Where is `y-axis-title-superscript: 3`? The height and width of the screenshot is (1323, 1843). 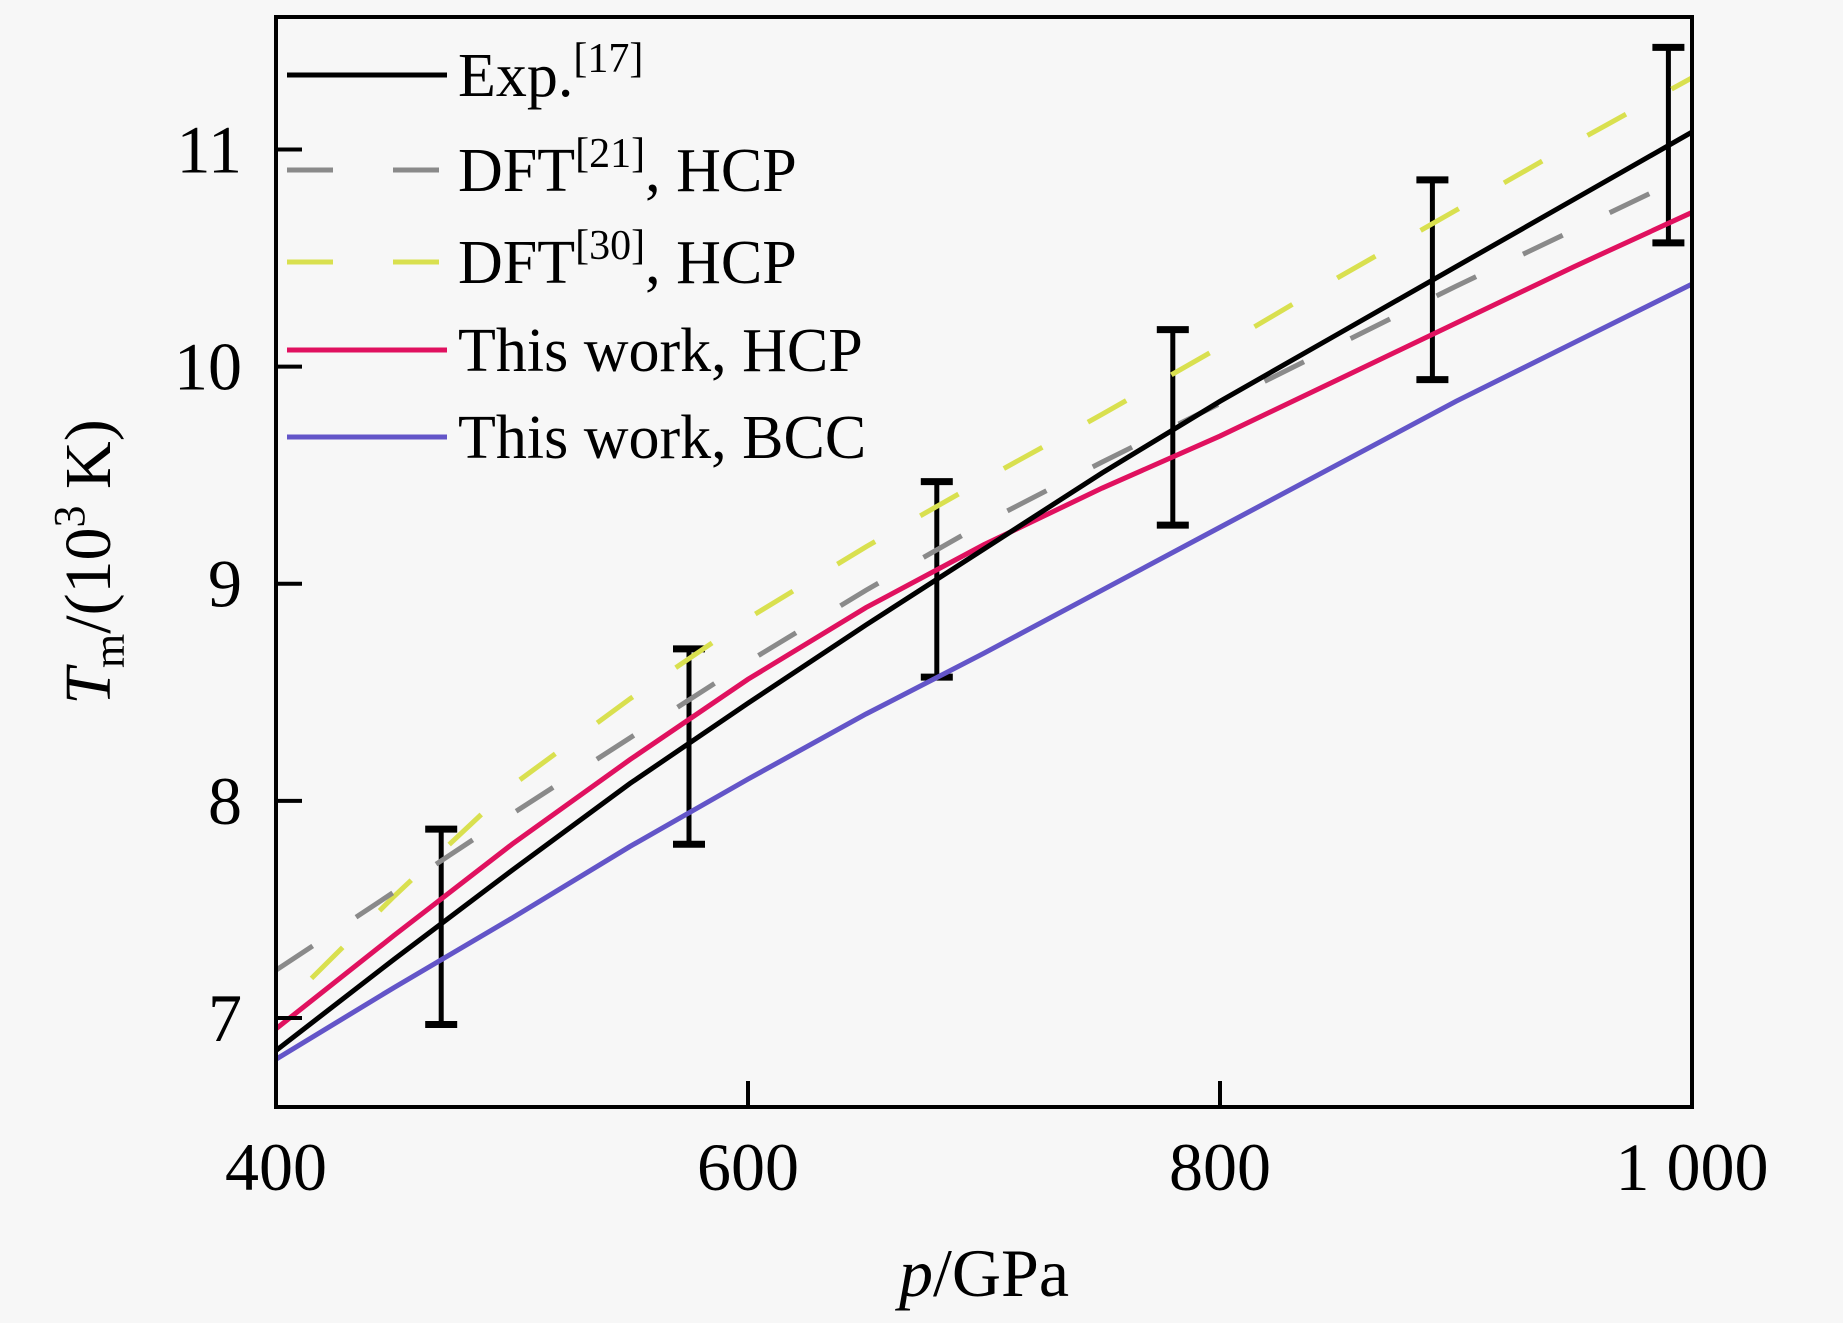 y-axis-title-superscript: 3 is located at coordinates (69, 516).